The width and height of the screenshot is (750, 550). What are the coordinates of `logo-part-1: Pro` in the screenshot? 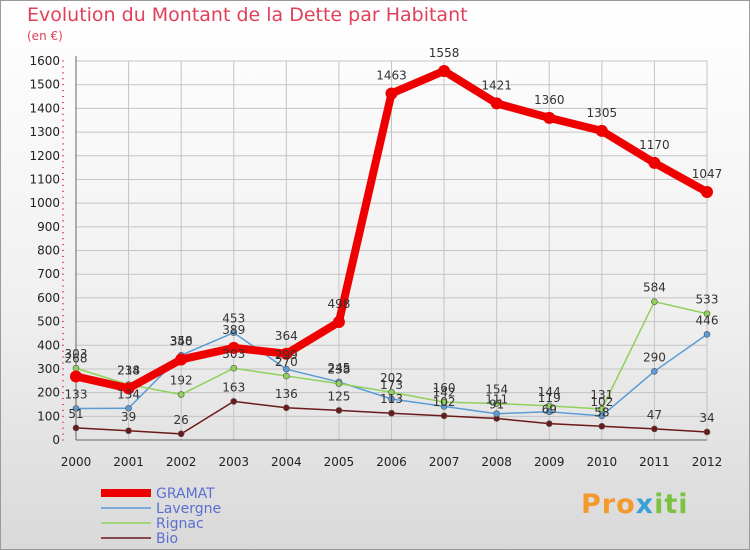 It's located at (608, 504).